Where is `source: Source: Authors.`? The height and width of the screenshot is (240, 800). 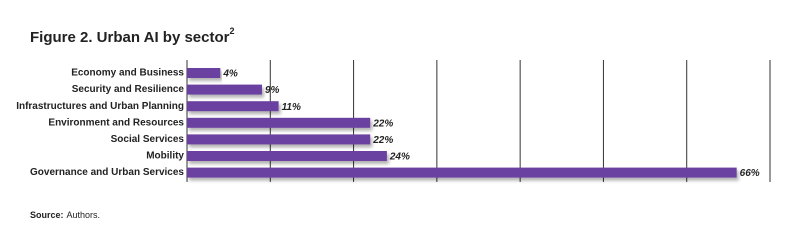
source: Source: Authors. is located at coordinates (65, 215).